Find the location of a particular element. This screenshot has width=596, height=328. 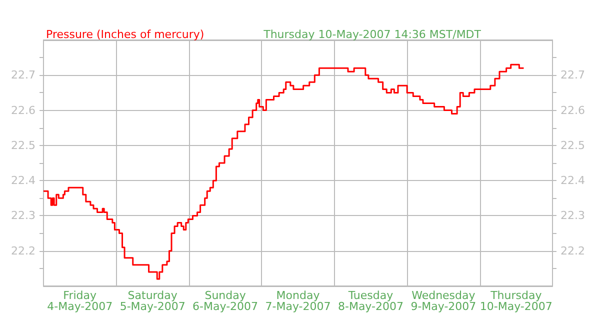

x-tick-label: Friday 4-May-2007 is located at coordinates (80, 301).